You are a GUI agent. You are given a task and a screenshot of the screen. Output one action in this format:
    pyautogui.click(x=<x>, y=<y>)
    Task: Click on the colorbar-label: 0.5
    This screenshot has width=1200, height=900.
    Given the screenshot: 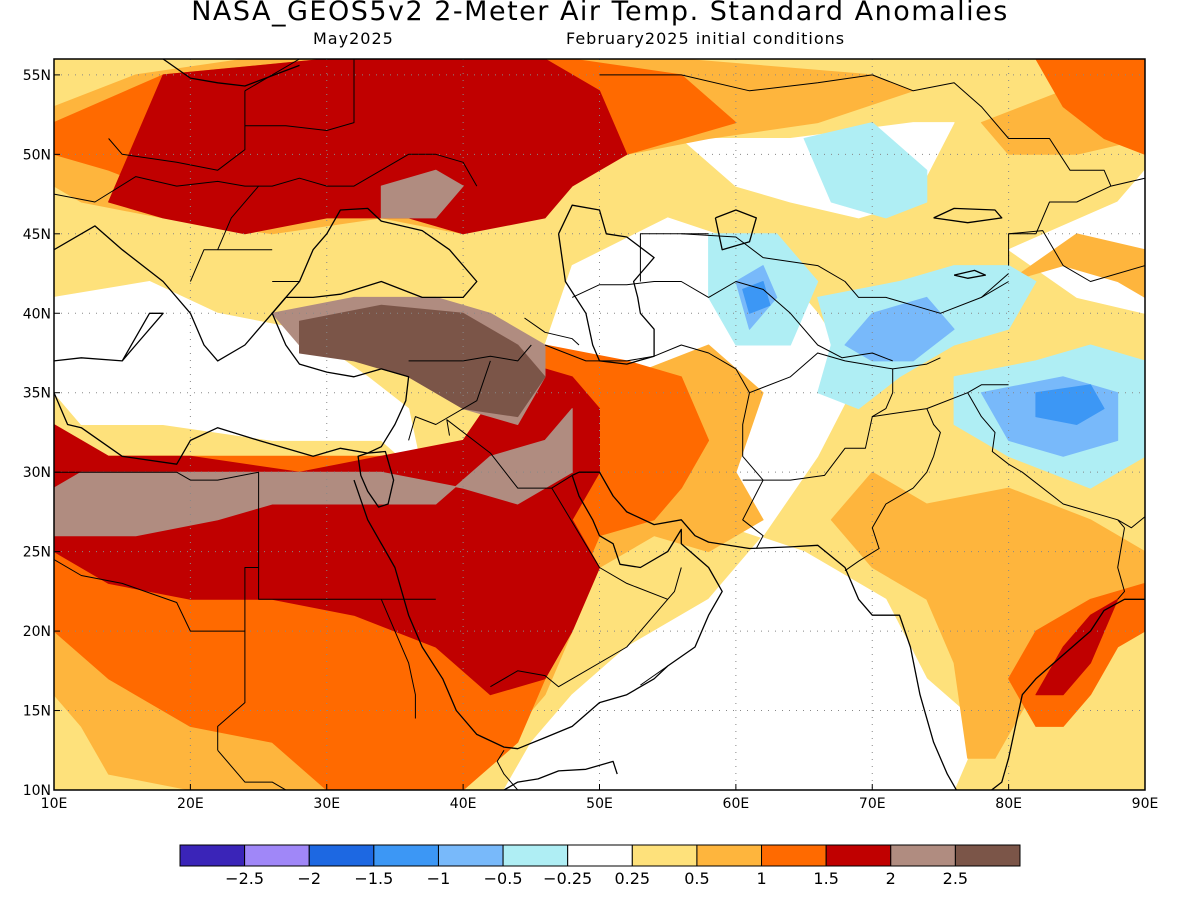 What is the action you would take?
    pyautogui.click(x=696, y=878)
    